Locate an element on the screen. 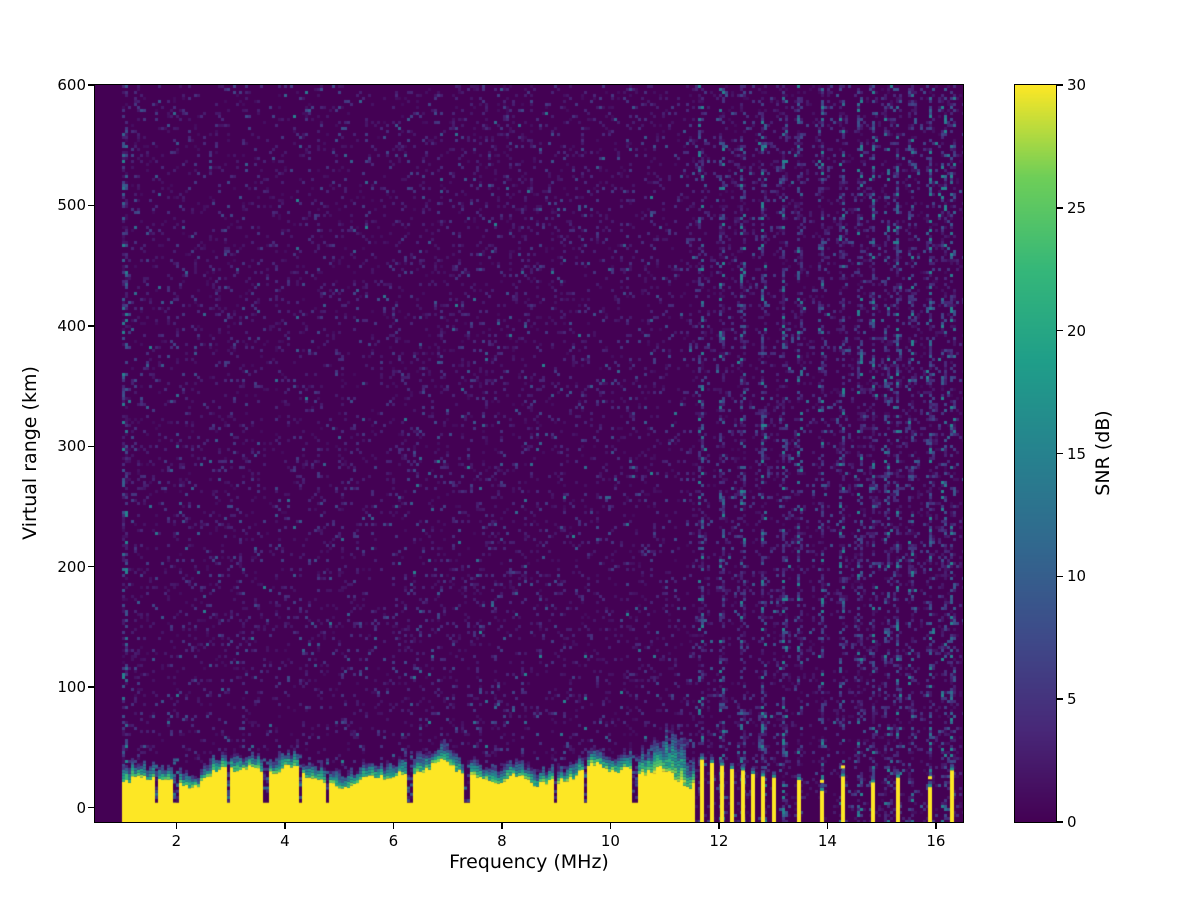 This screenshot has height=900, width=1200. colorbar-tick-label: 5 is located at coordinates (1072, 699).